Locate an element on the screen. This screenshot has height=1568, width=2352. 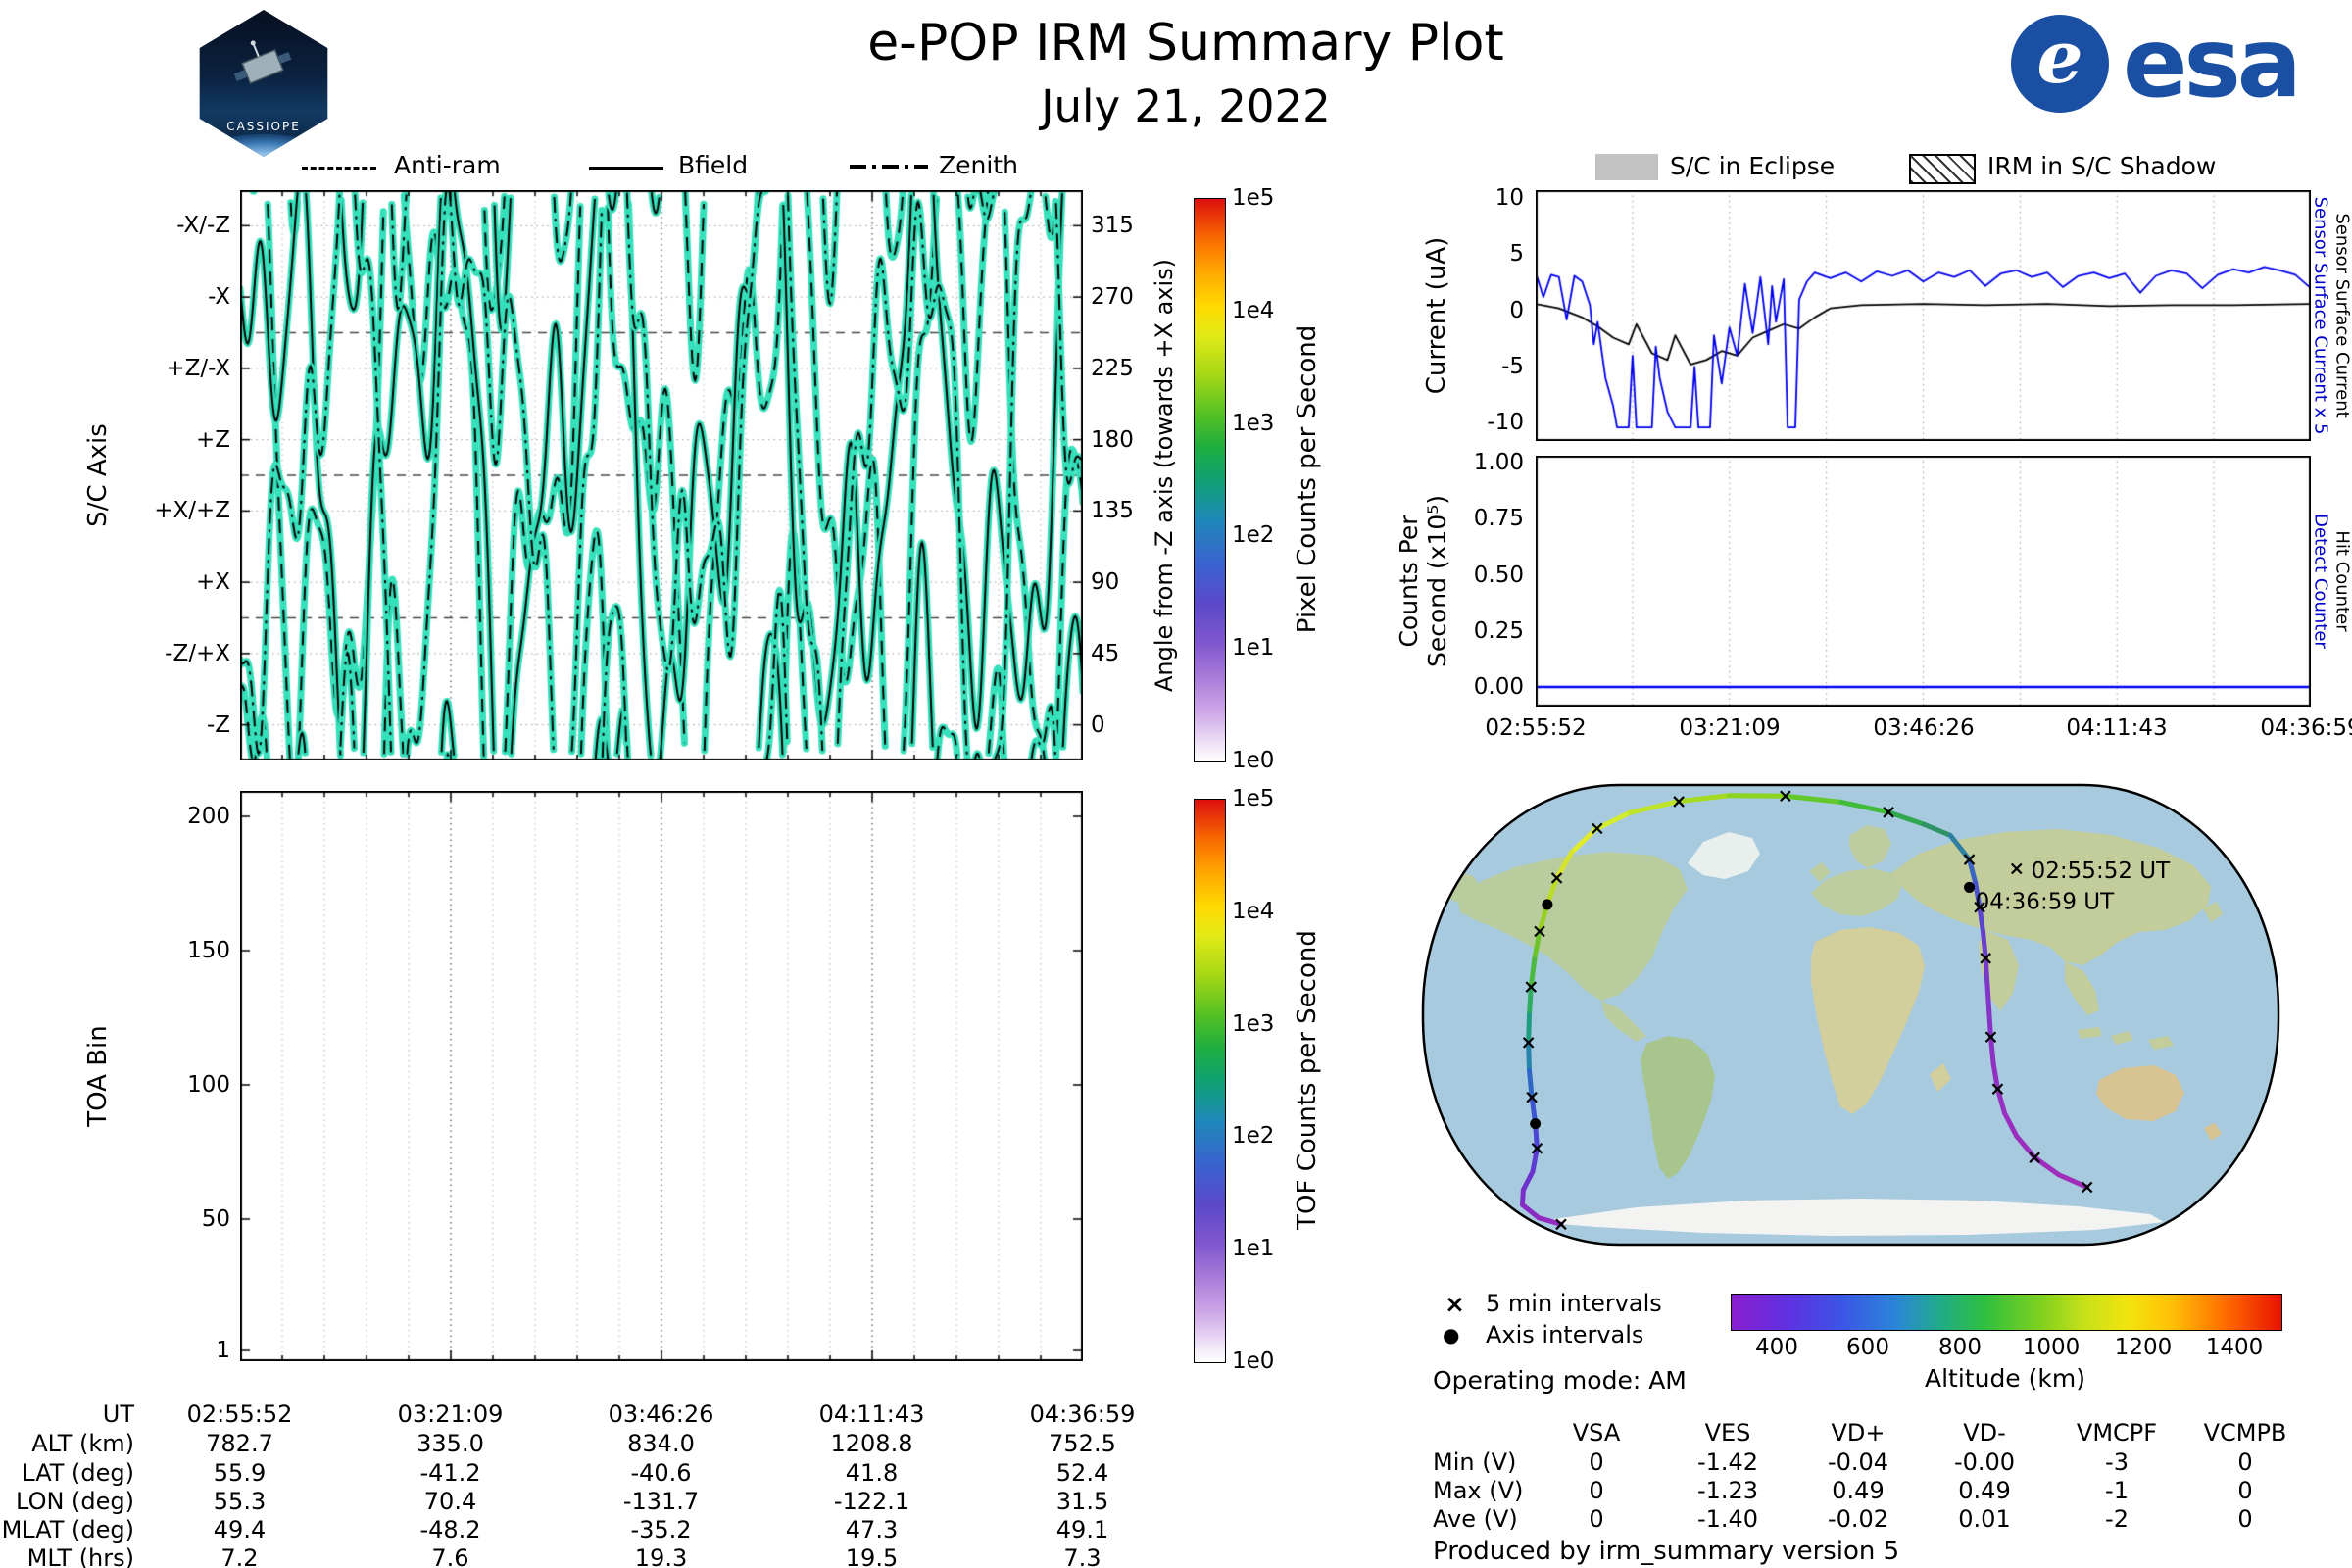
current-right-label-black: Sensor Surface Current is located at coordinates (2341, 315).